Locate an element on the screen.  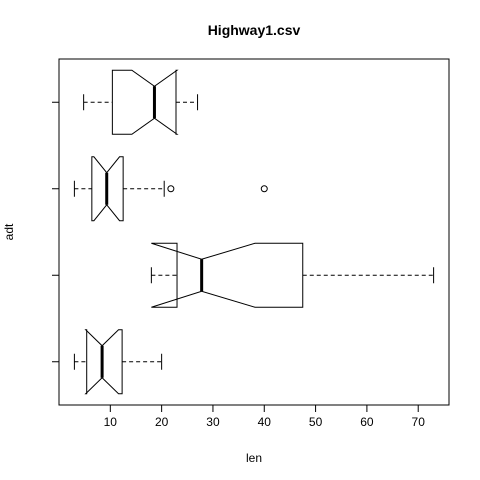
x-tick-label: 10 is located at coordinates (111, 422).